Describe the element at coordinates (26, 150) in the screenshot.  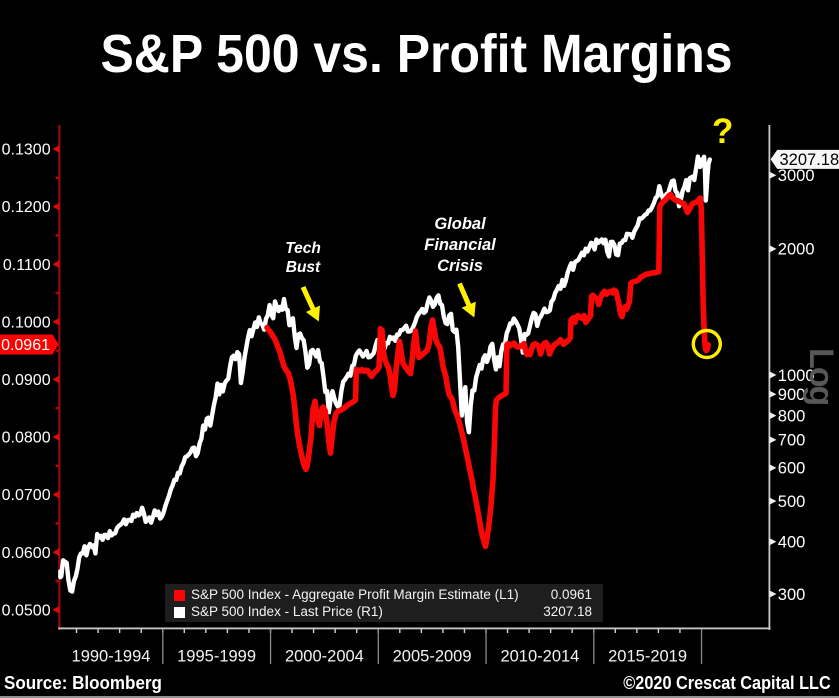
I see `svg-text: 0.1300` at that location.